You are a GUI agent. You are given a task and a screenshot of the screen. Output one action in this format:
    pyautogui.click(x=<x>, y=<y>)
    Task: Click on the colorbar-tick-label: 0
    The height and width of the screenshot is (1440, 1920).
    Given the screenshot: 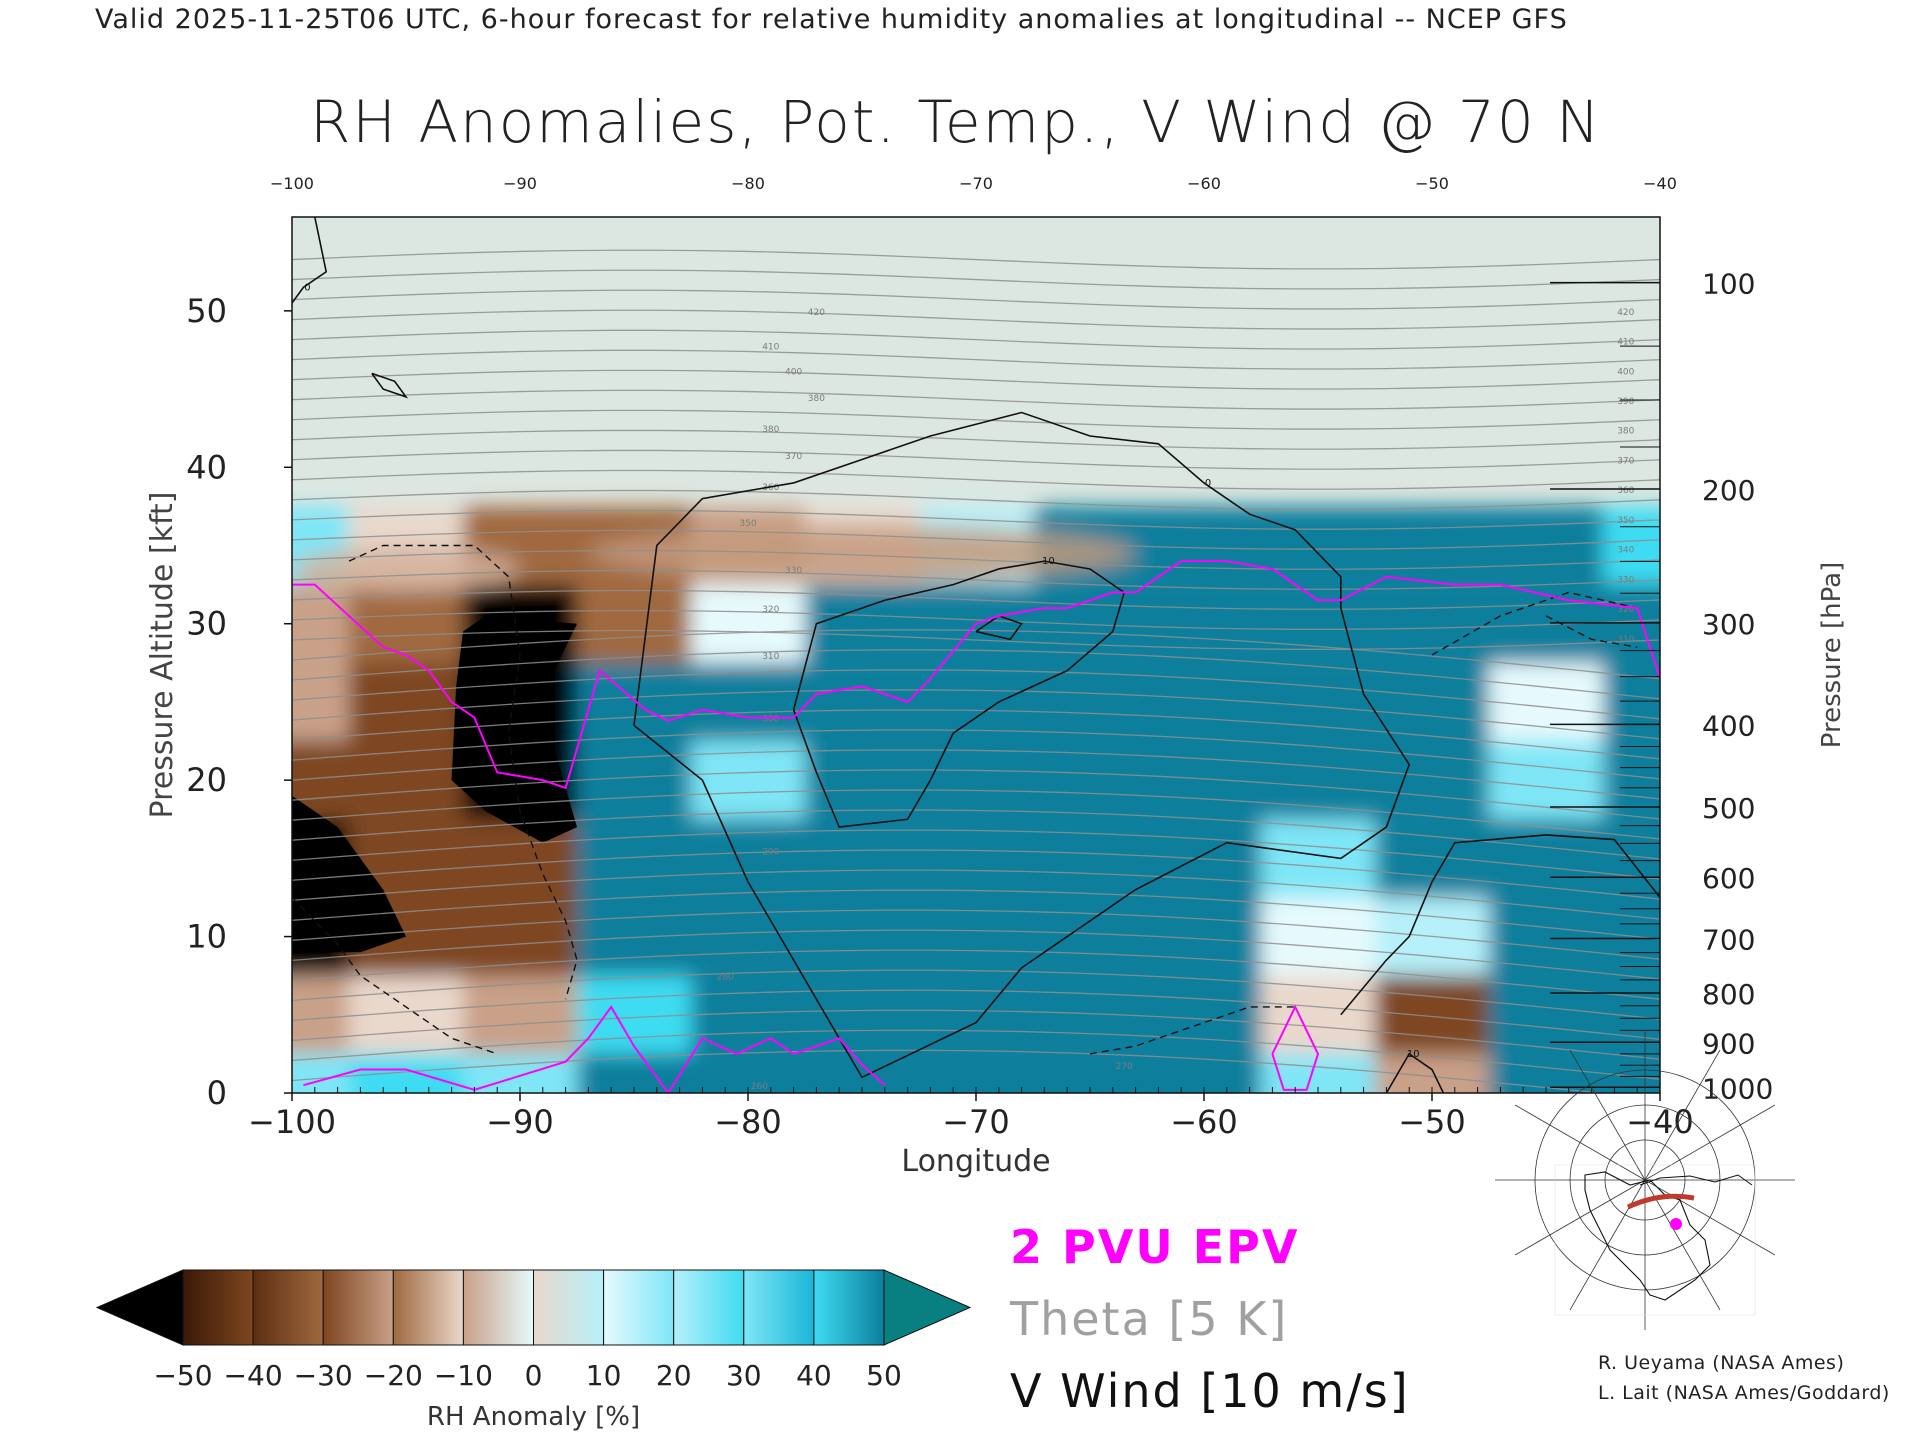 What is the action you would take?
    pyautogui.click(x=534, y=1375)
    